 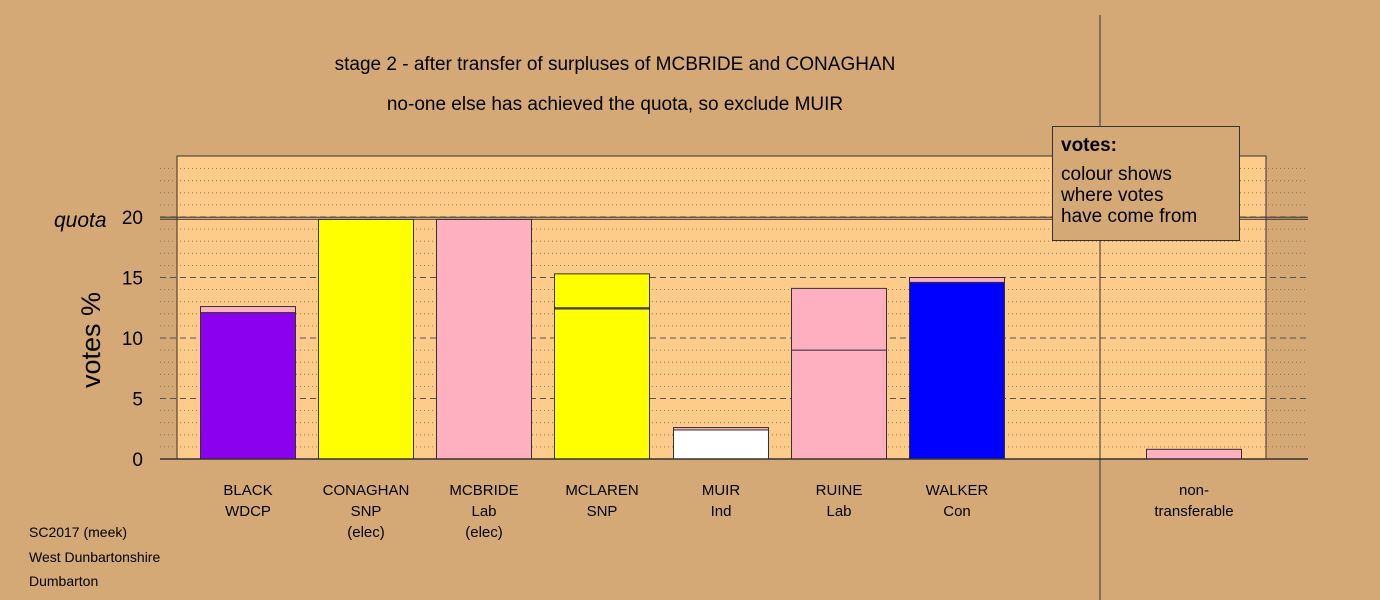 I want to click on category-label: CONAGHAN, so click(x=366, y=490).